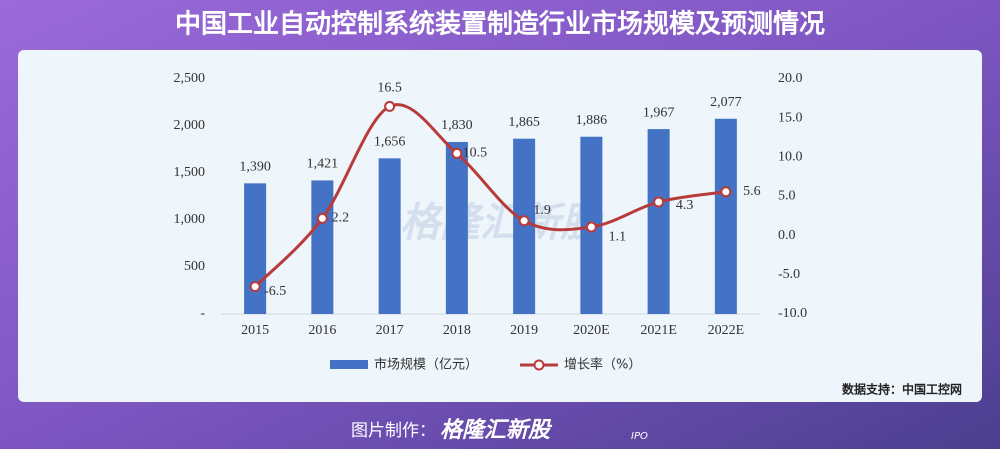  Describe the element at coordinates (323, 164) in the screenshot. I see `bar-value-label: 1,421` at that location.